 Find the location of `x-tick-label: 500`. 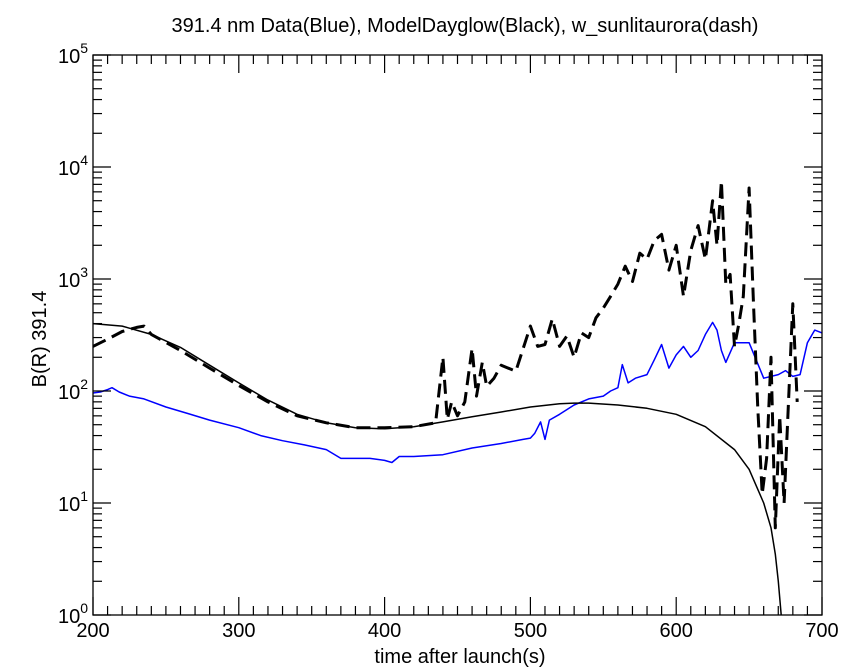

x-tick-label: 500 is located at coordinates (530, 631).